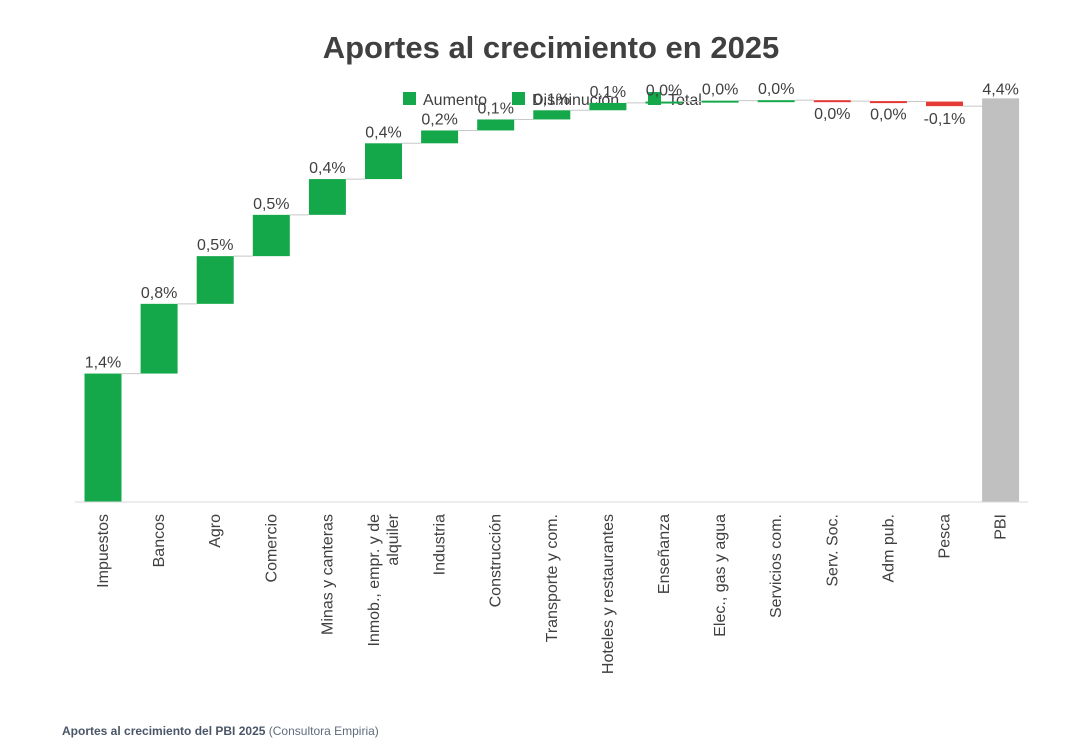 The image size is (1088, 752). I want to click on tick-label-line: Adm pub., so click(888, 548).